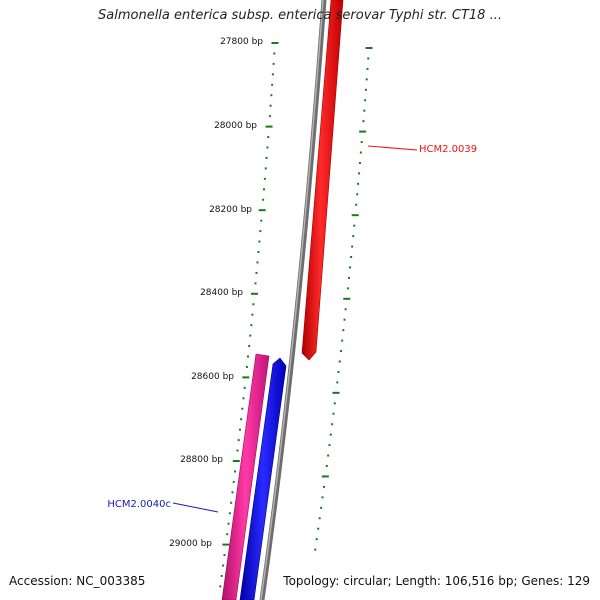  I want to click on gene-pink, so click(245, 476).